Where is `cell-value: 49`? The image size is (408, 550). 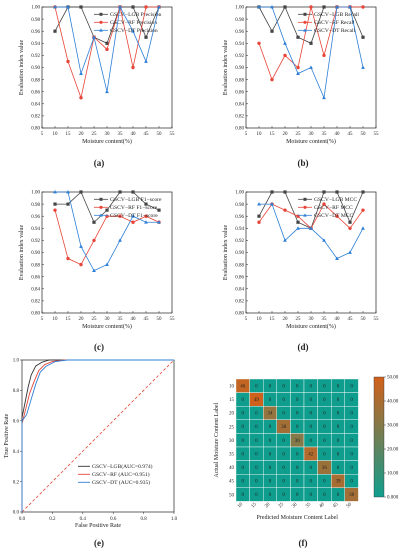
cell-value: 49 is located at coordinates (257, 400).